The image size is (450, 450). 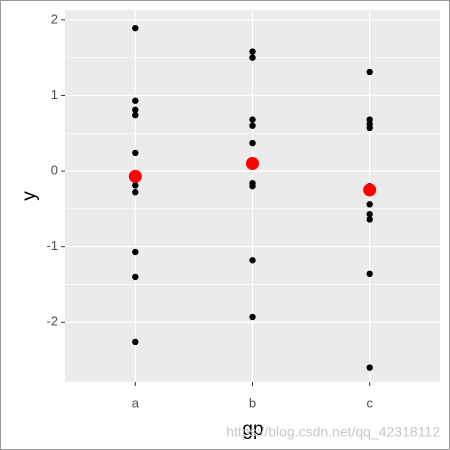 What do you see at coordinates (54, 94) in the screenshot?
I see `y-tick-label: 1` at bounding box center [54, 94].